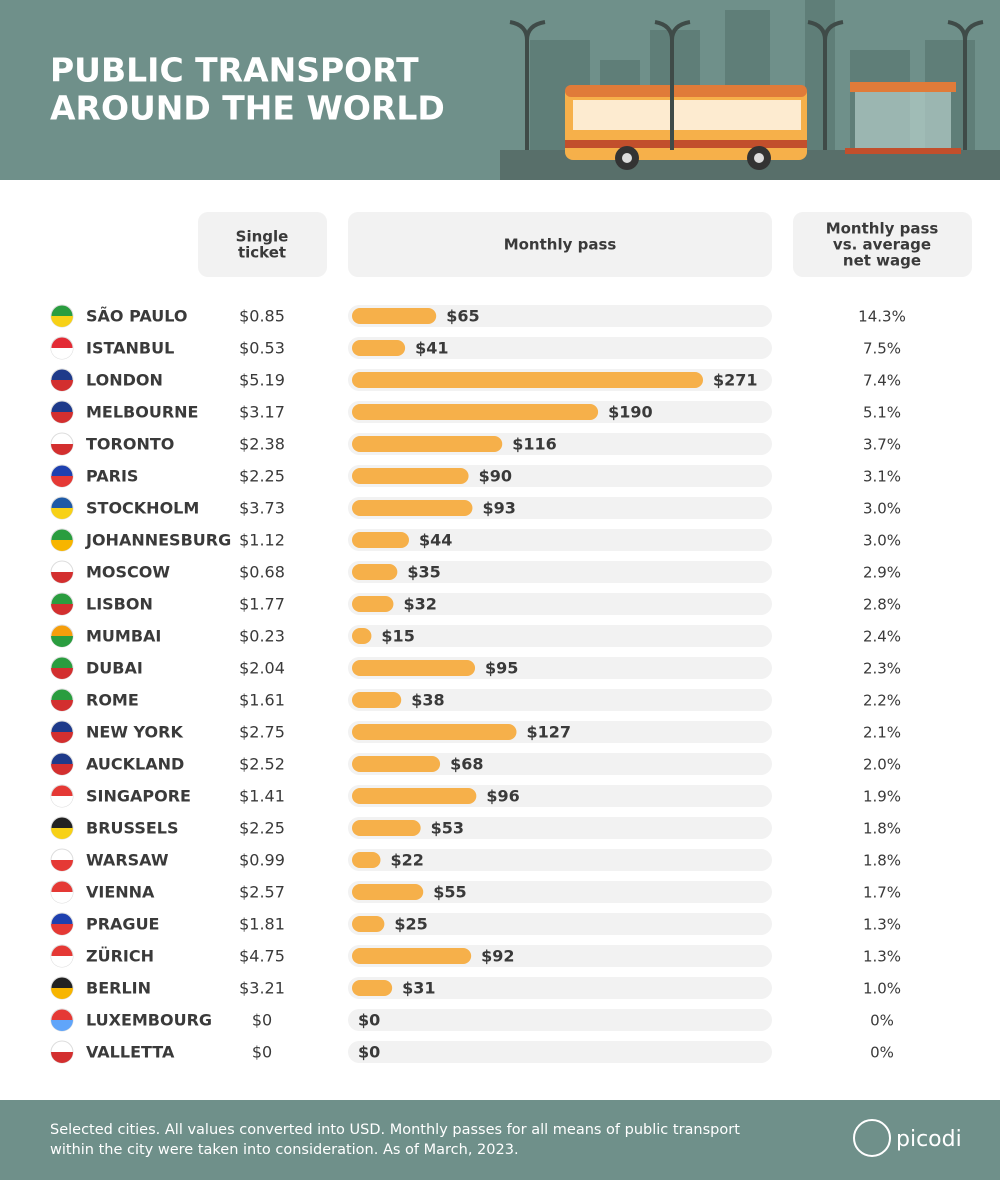  I want to click on value-label: $68, so click(466, 764).